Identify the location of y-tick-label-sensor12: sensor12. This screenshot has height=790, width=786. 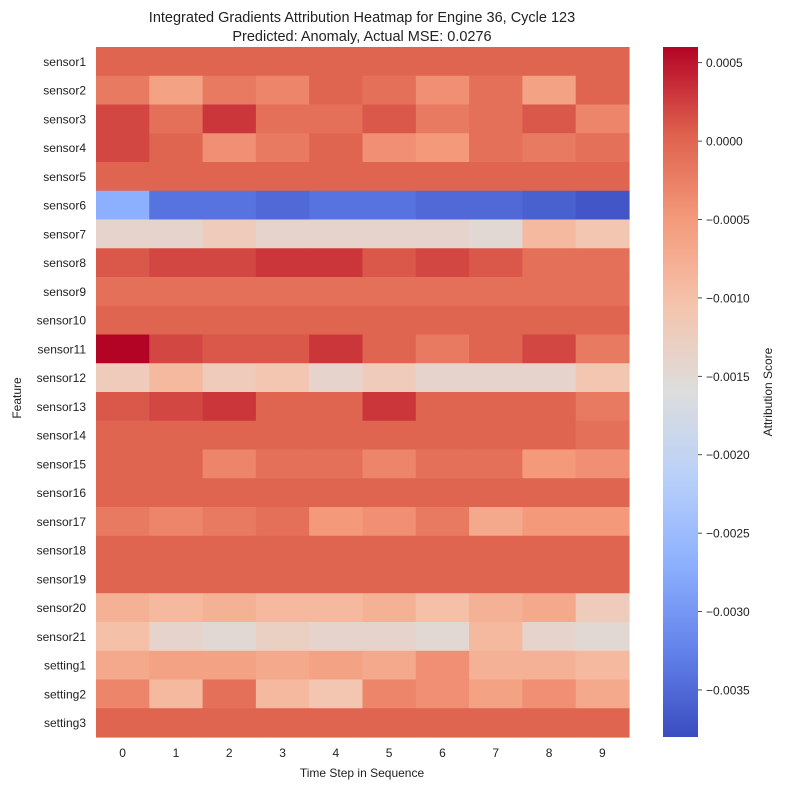
(62, 378).